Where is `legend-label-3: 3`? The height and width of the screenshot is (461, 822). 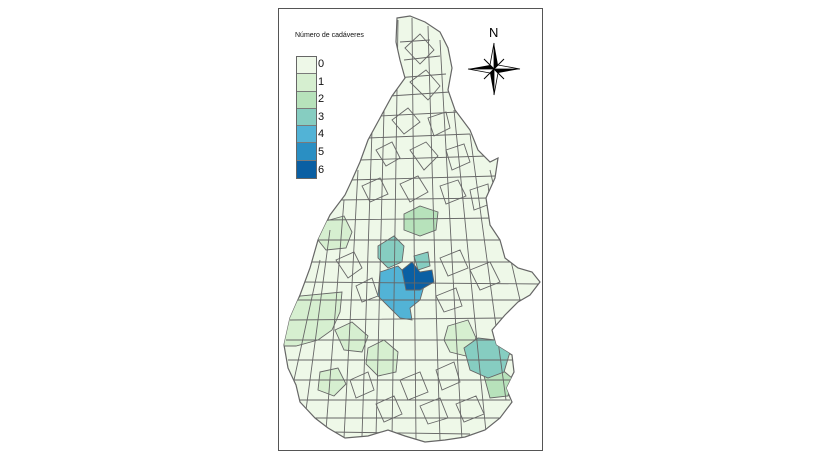
legend-label-3: 3 is located at coordinates (321, 116).